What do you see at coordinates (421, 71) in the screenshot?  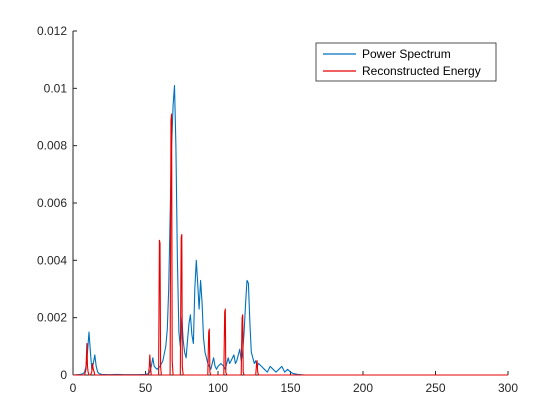 I see `legend-label-reconstructed-energy: Reconstructed Energy` at bounding box center [421, 71].